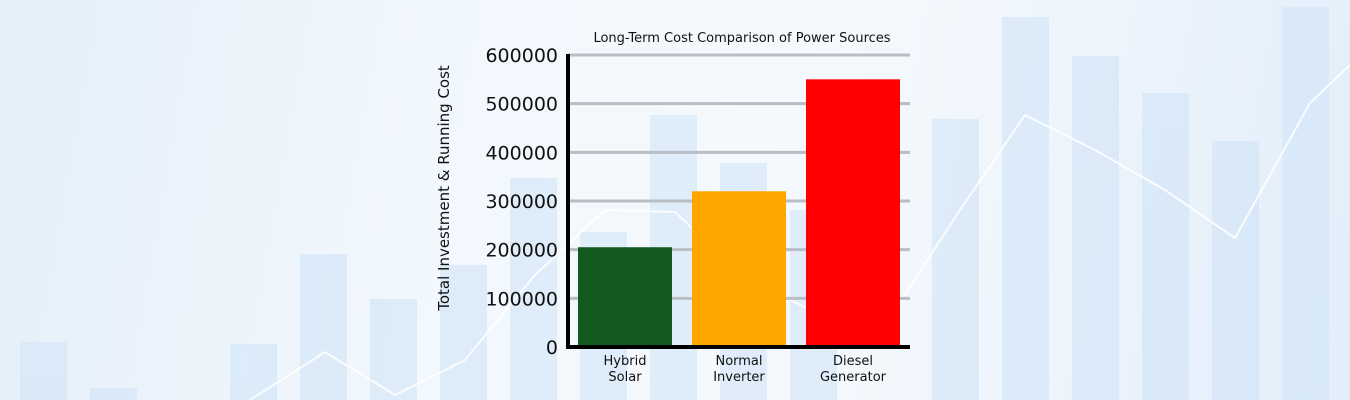 This screenshot has height=400, width=1350. I want to click on y-tick-label: 400000, so click(521, 153).